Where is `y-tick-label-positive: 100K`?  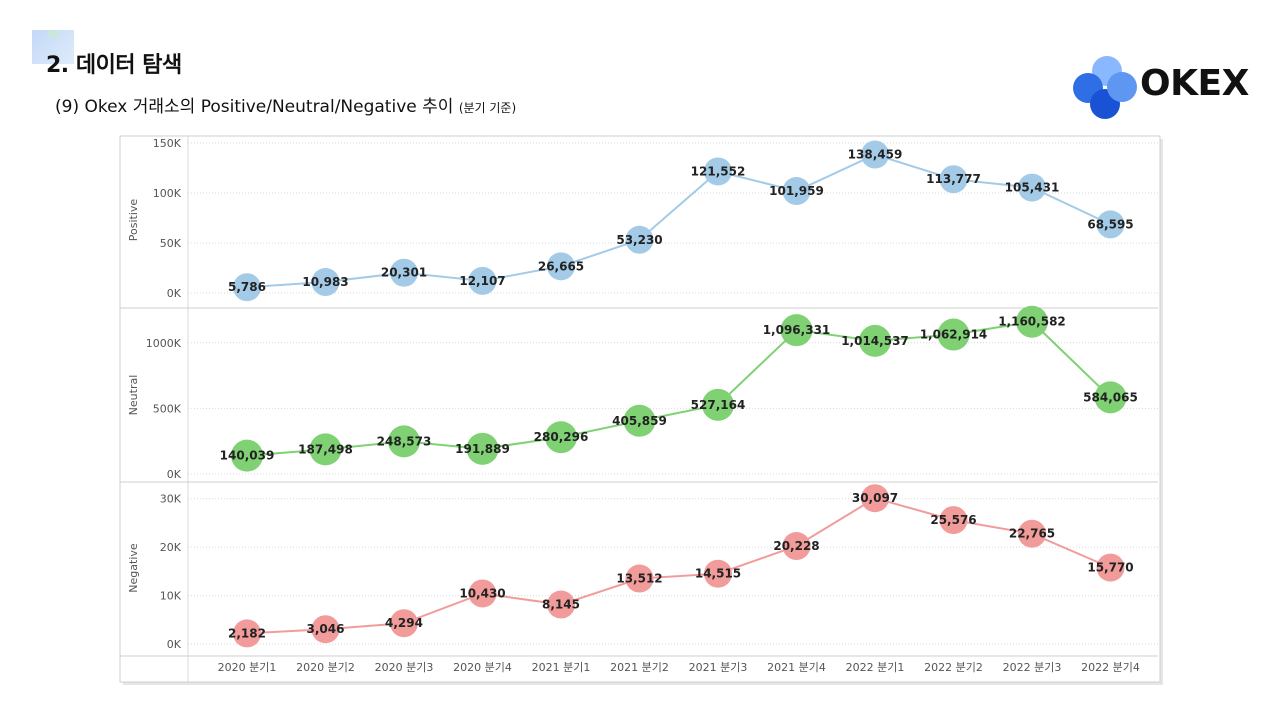
y-tick-label-positive: 100K is located at coordinates (167, 193).